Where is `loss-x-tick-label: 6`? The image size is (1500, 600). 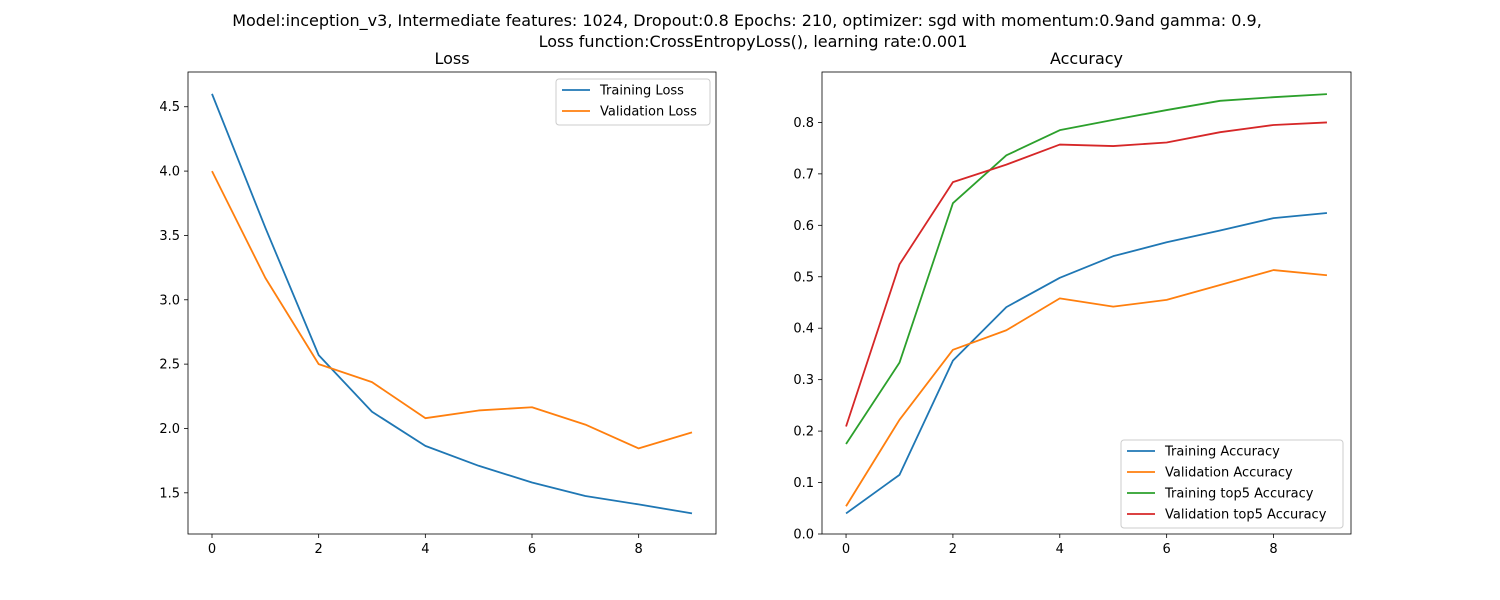
loss-x-tick-label: 6 is located at coordinates (532, 549).